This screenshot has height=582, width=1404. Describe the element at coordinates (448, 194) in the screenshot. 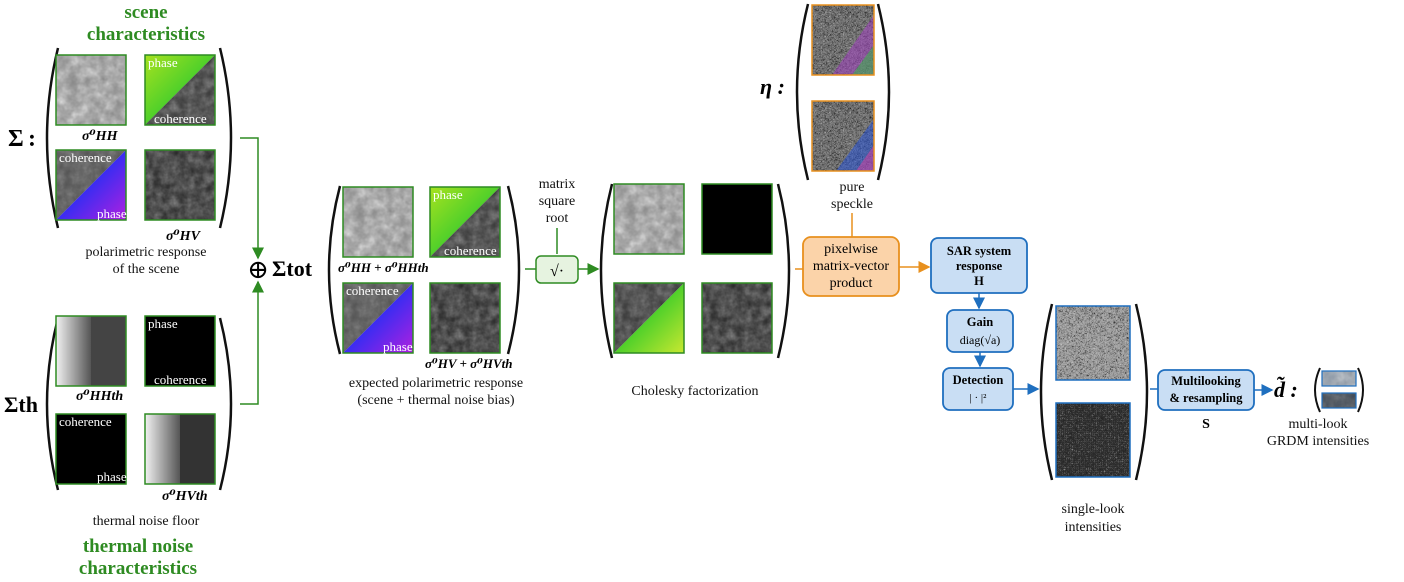

I see `total-phase-label-tr: phase` at that location.